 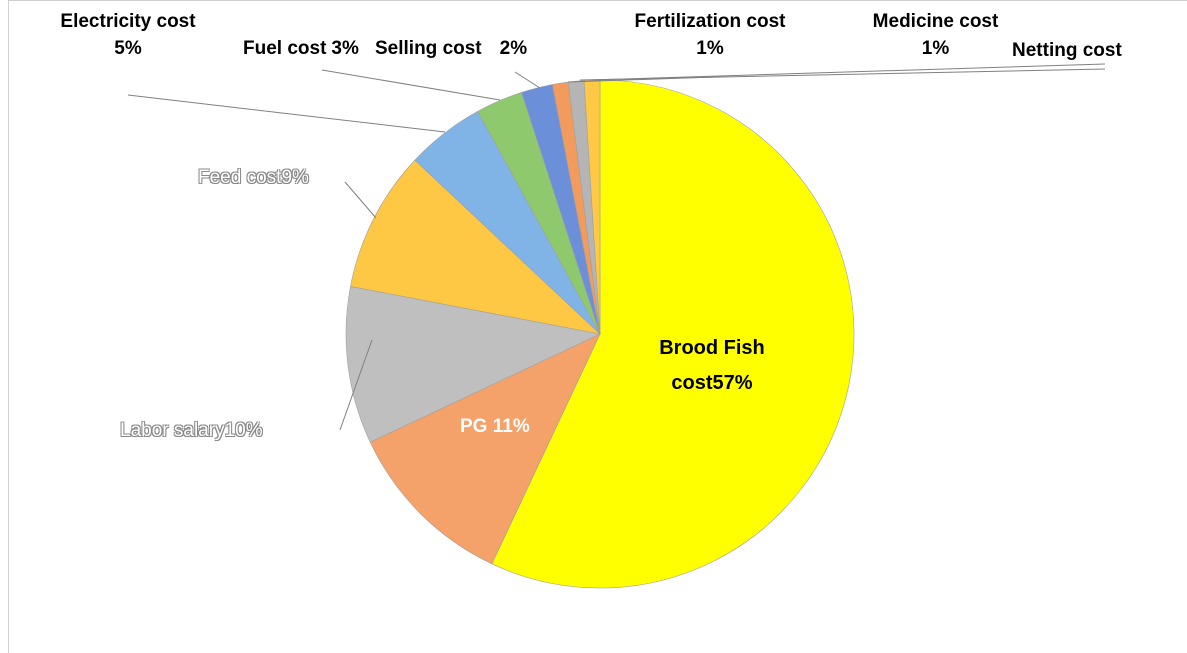 What do you see at coordinates (345, 48) in the screenshot?
I see `value-label: 3%` at bounding box center [345, 48].